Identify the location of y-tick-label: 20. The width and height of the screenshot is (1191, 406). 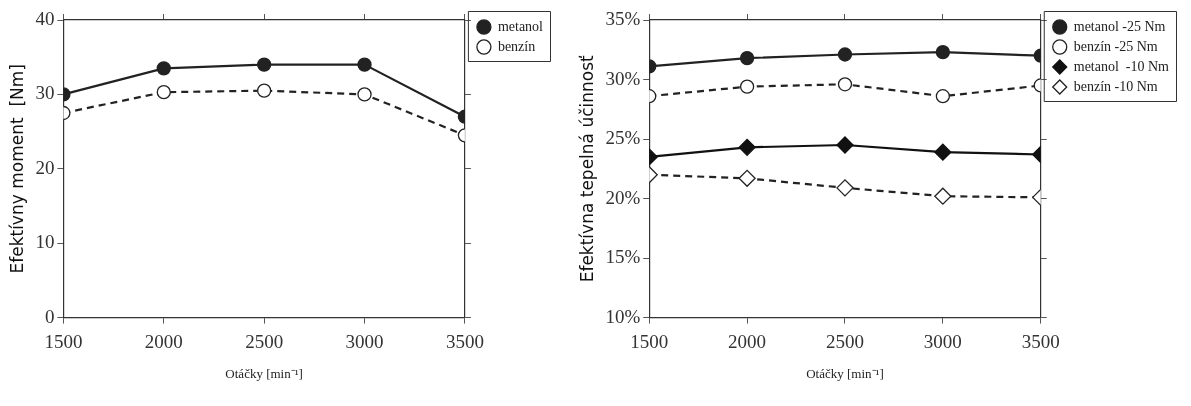
(45, 167).